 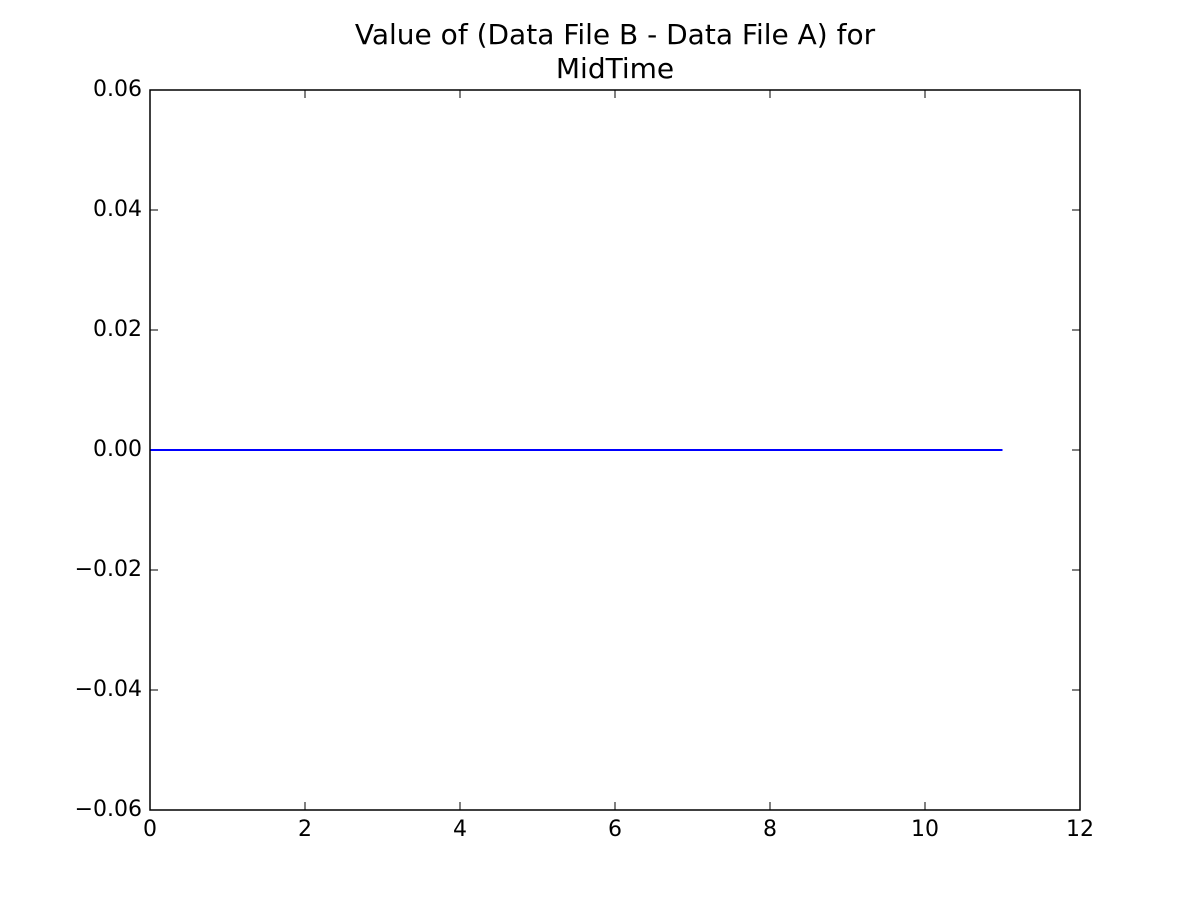 I want to click on x-tick-label: 8, so click(x=770, y=829).